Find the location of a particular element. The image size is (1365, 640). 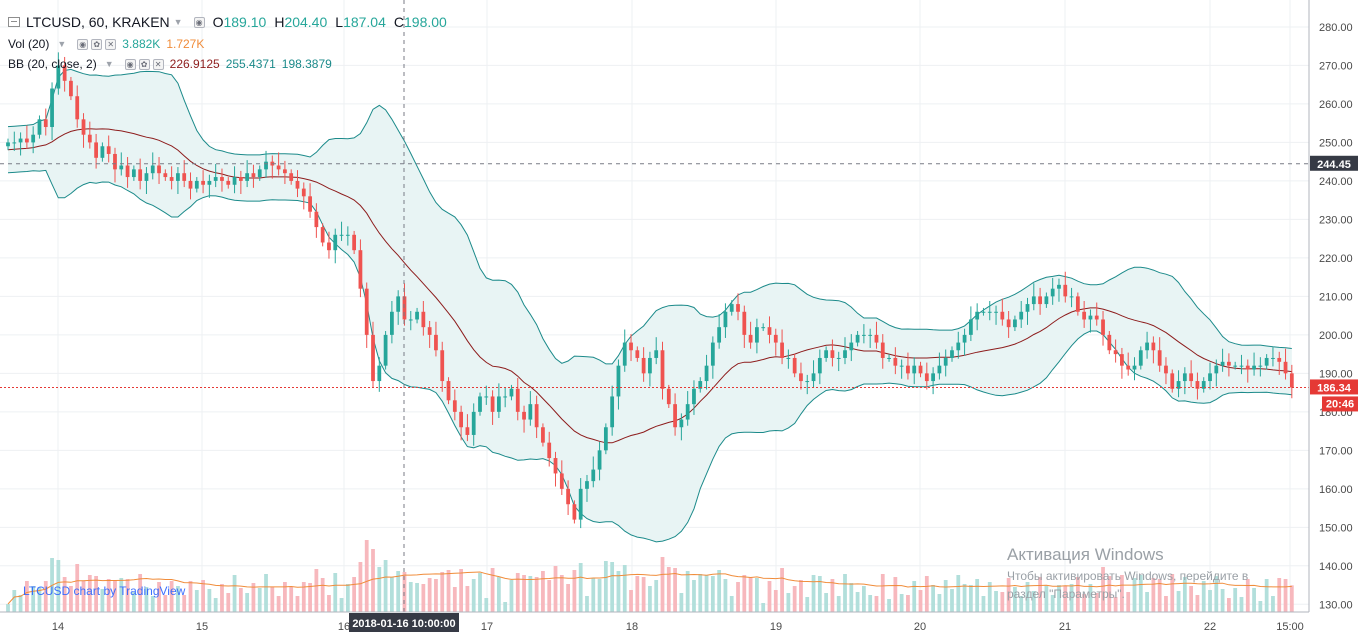

time-tick-label: 21 is located at coordinates (1065, 627).